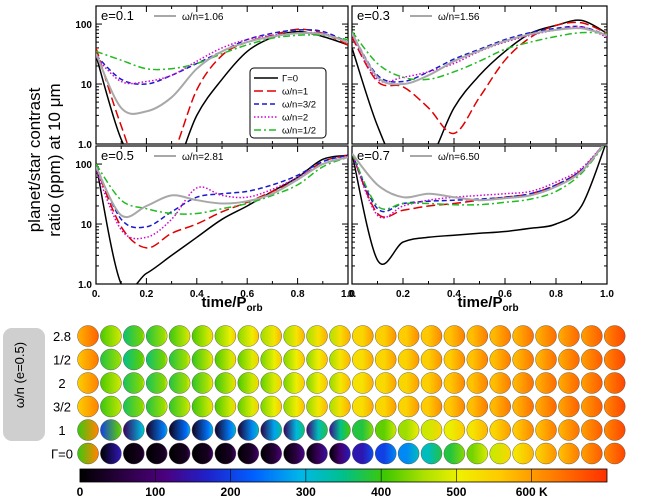 The image size is (664, 498). Describe the element at coordinates (62, 454) in the screenshot. I see `map-row-label: Γ=0` at that location.